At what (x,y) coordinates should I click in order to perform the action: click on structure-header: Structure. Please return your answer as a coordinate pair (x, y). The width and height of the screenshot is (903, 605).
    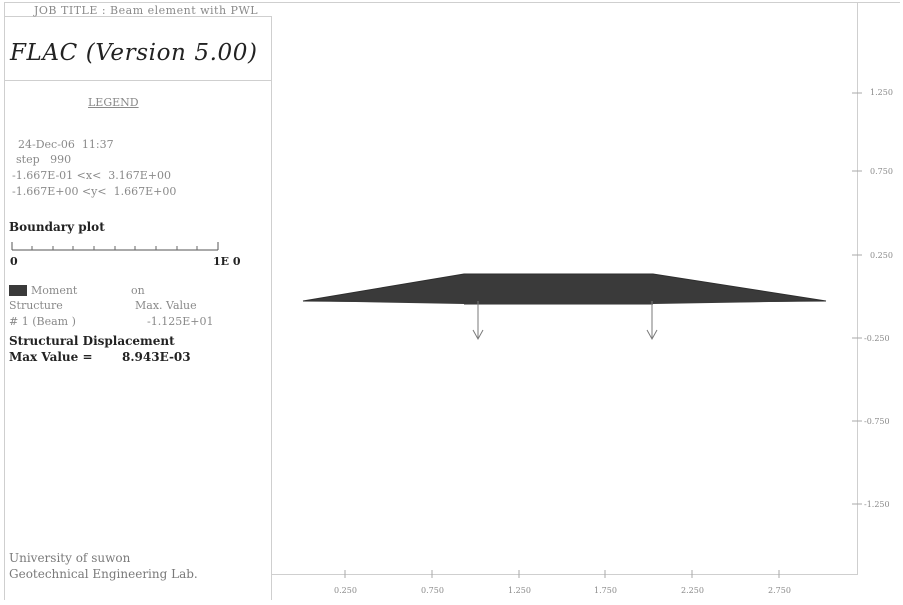
    Looking at the image, I should click on (36, 305).